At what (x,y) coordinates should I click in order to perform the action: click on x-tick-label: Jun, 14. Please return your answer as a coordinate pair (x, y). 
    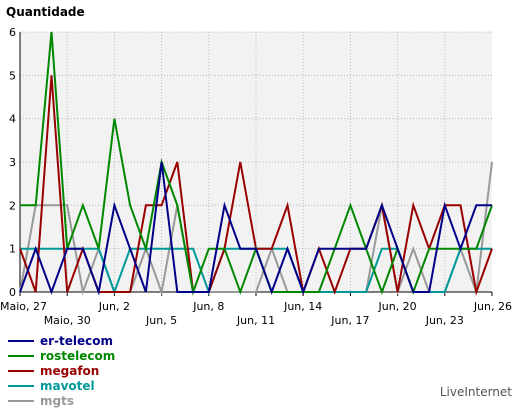
    Looking at the image, I should click on (302, 306).